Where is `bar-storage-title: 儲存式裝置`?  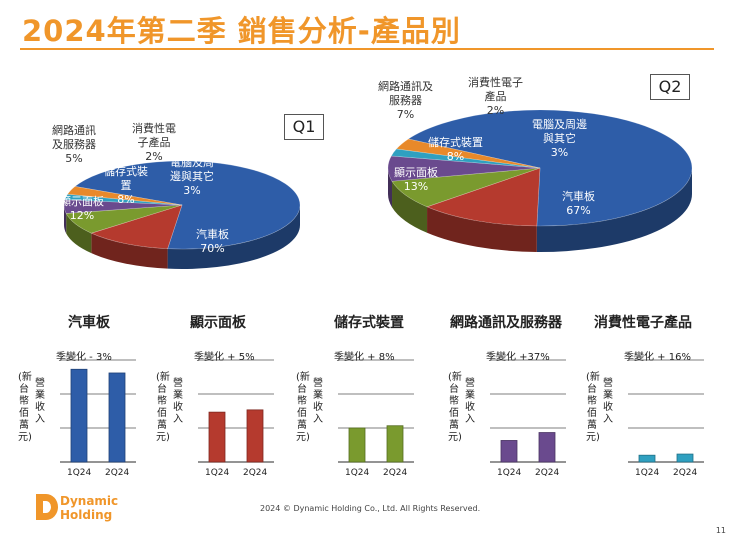
bar-storage-title: 儲存式裝置 is located at coordinates (369, 323).